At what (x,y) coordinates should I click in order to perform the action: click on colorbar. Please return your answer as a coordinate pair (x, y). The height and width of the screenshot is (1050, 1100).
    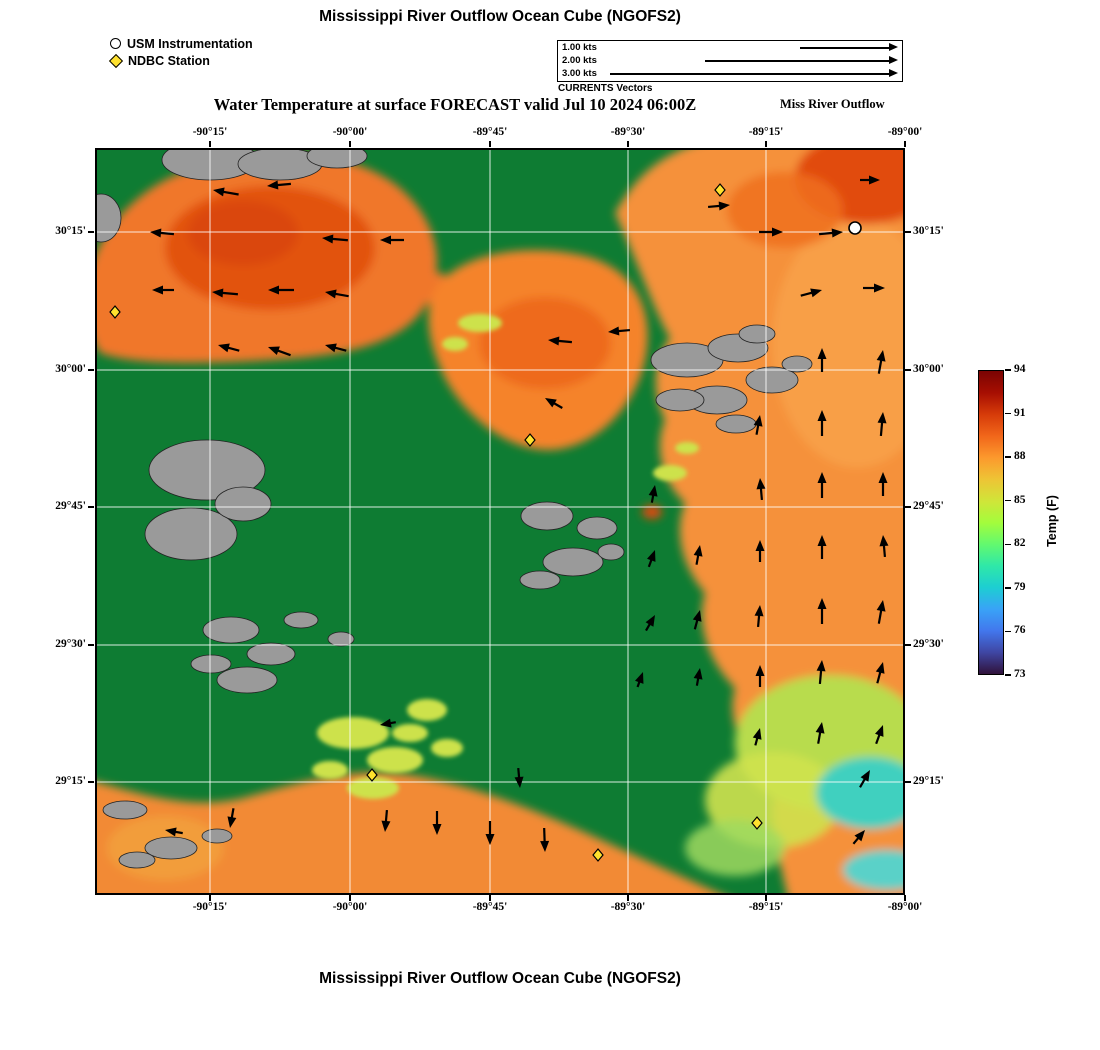
    Looking at the image, I should click on (991, 522).